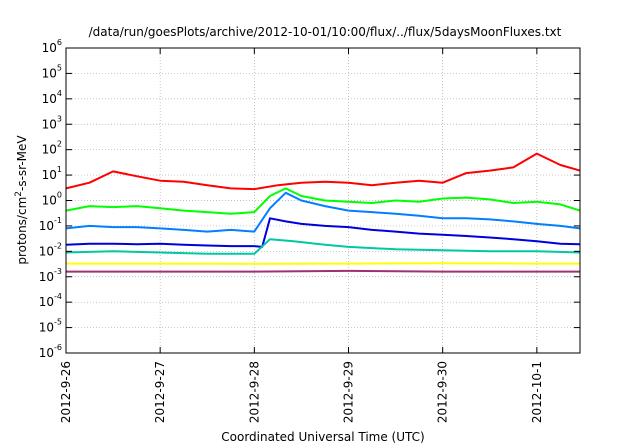 The height and width of the screenshot is (448, 640). What do you see at coordinates (52, 173) in the screenshot?
I see `y-tick-label: 10¹` at bounding box center [52, 173].